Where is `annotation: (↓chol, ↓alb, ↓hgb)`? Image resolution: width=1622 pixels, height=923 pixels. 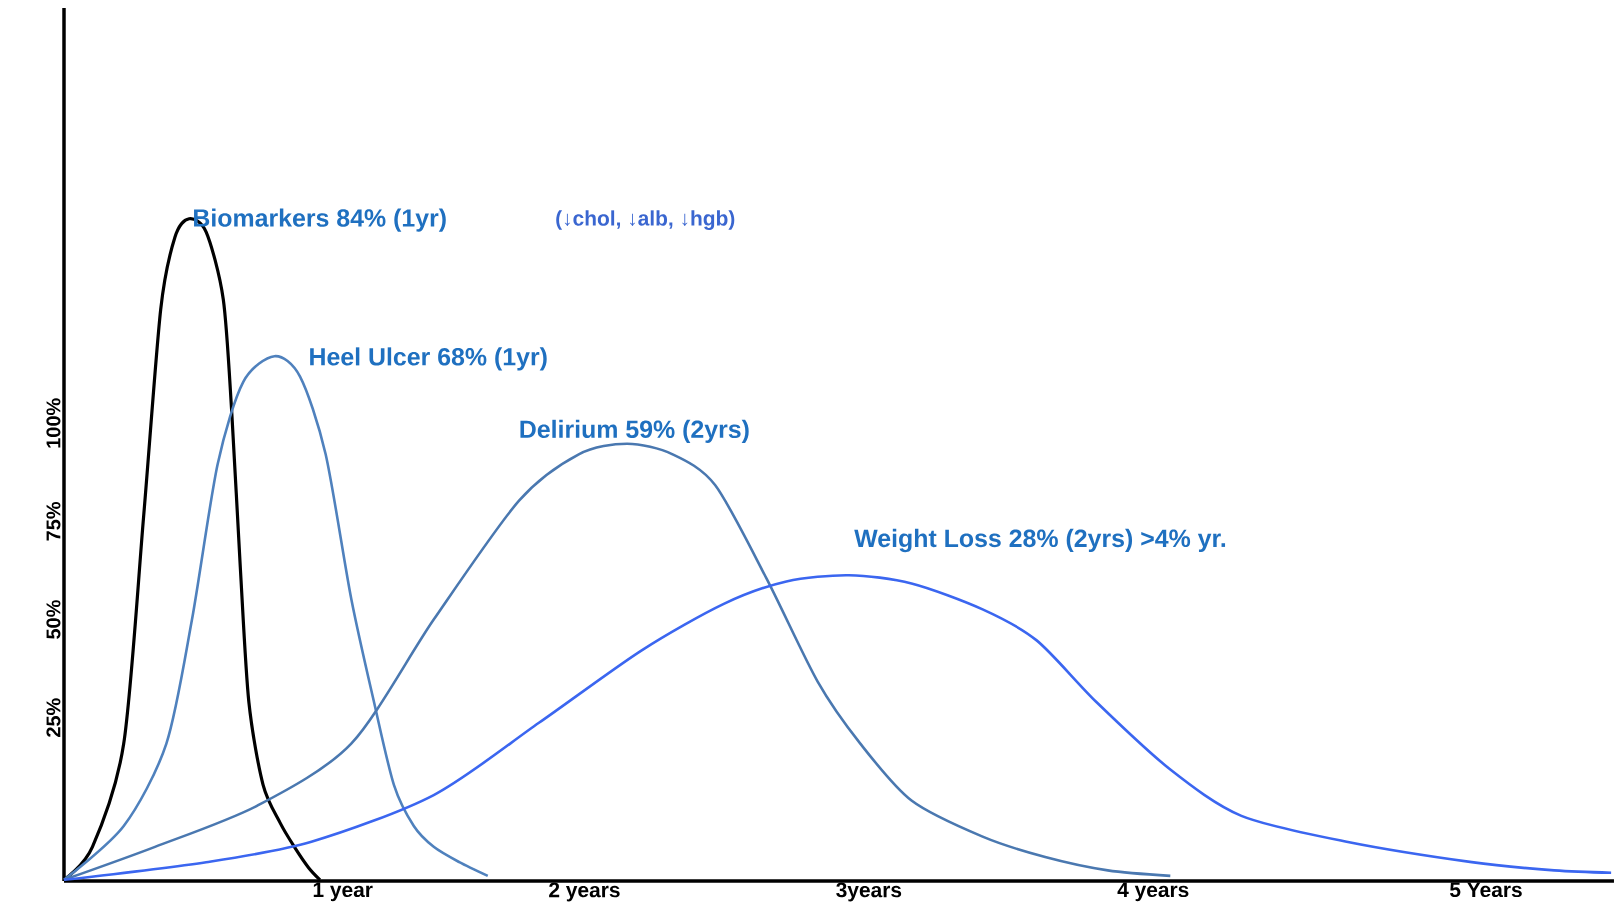 annotation: (↓chol, ↓alb, ↓hgb) is located at coordinates (645, 220).